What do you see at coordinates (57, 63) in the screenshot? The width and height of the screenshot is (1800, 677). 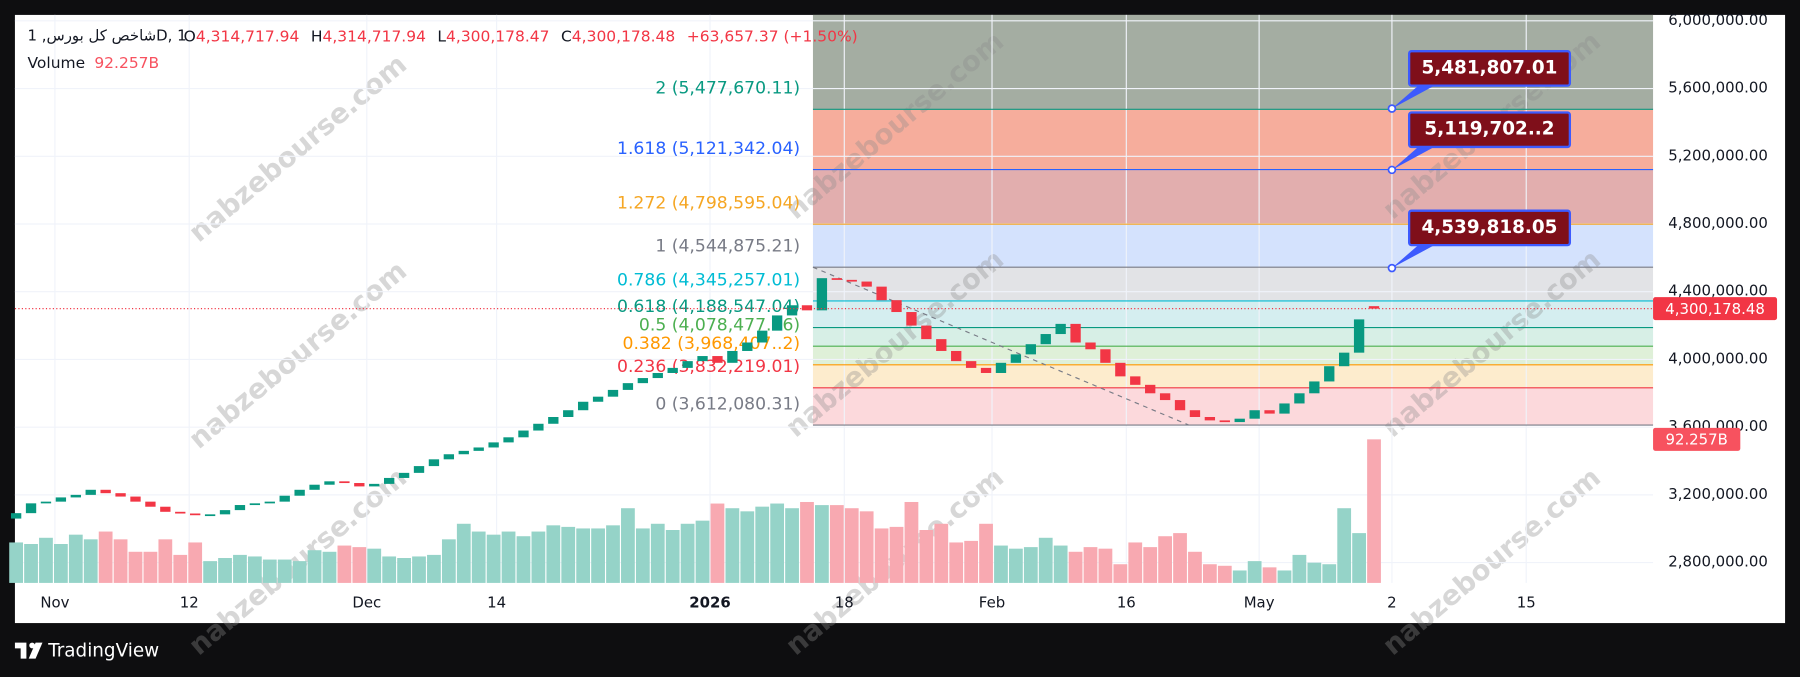 I see `volume-title: Volume` at bounding box center [57, 63].